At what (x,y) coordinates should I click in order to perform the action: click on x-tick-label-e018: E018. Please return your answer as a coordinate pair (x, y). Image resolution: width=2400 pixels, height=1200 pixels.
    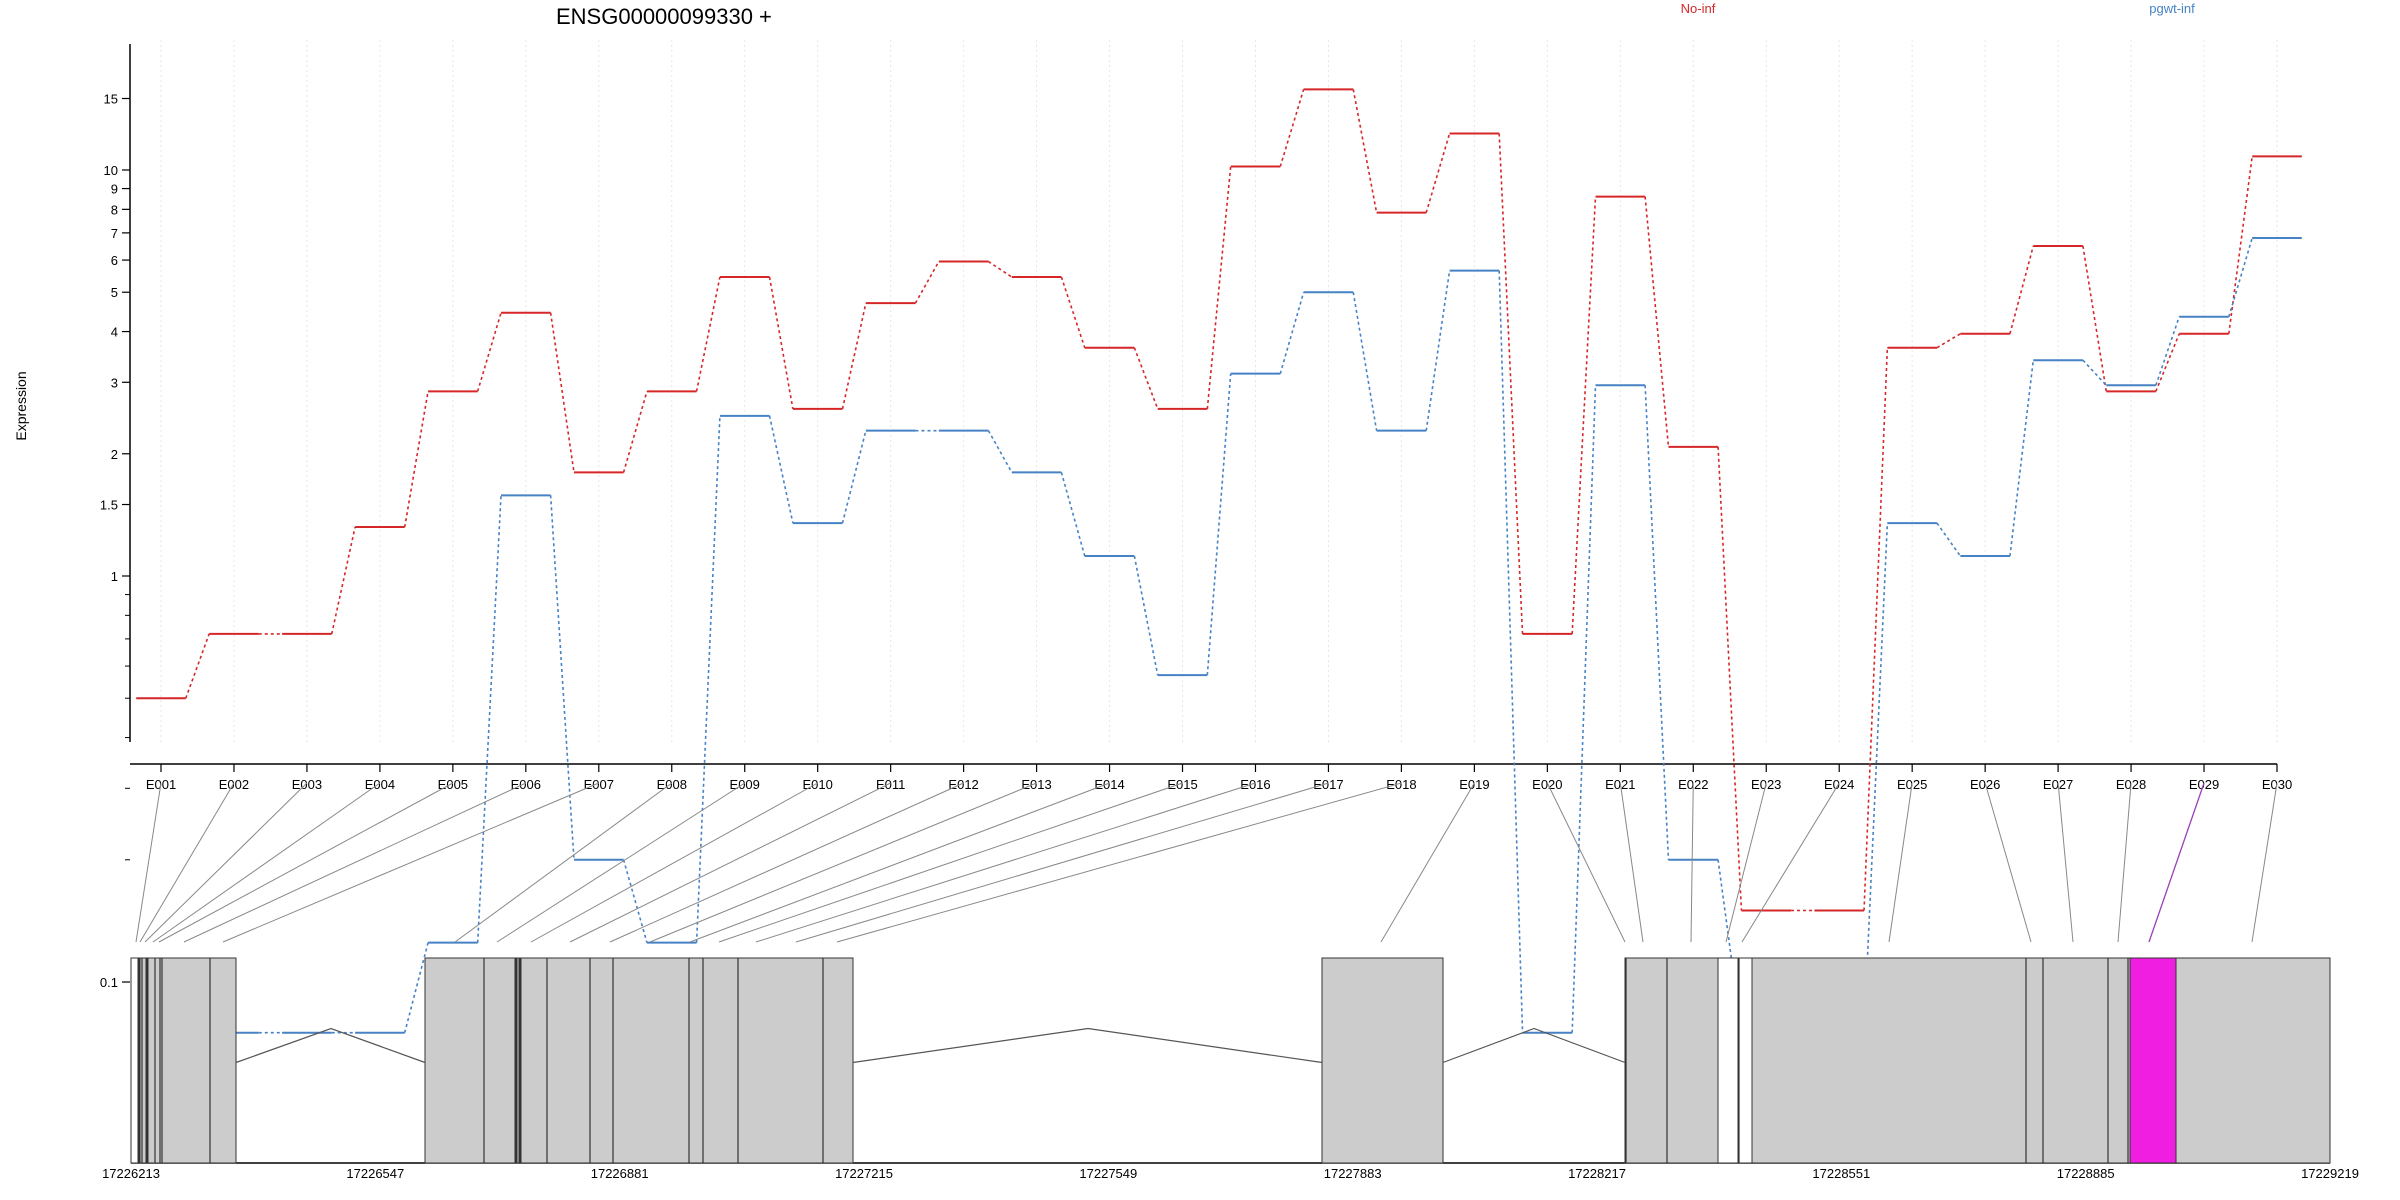
    Looking at the image, I should click on (1401, 784).